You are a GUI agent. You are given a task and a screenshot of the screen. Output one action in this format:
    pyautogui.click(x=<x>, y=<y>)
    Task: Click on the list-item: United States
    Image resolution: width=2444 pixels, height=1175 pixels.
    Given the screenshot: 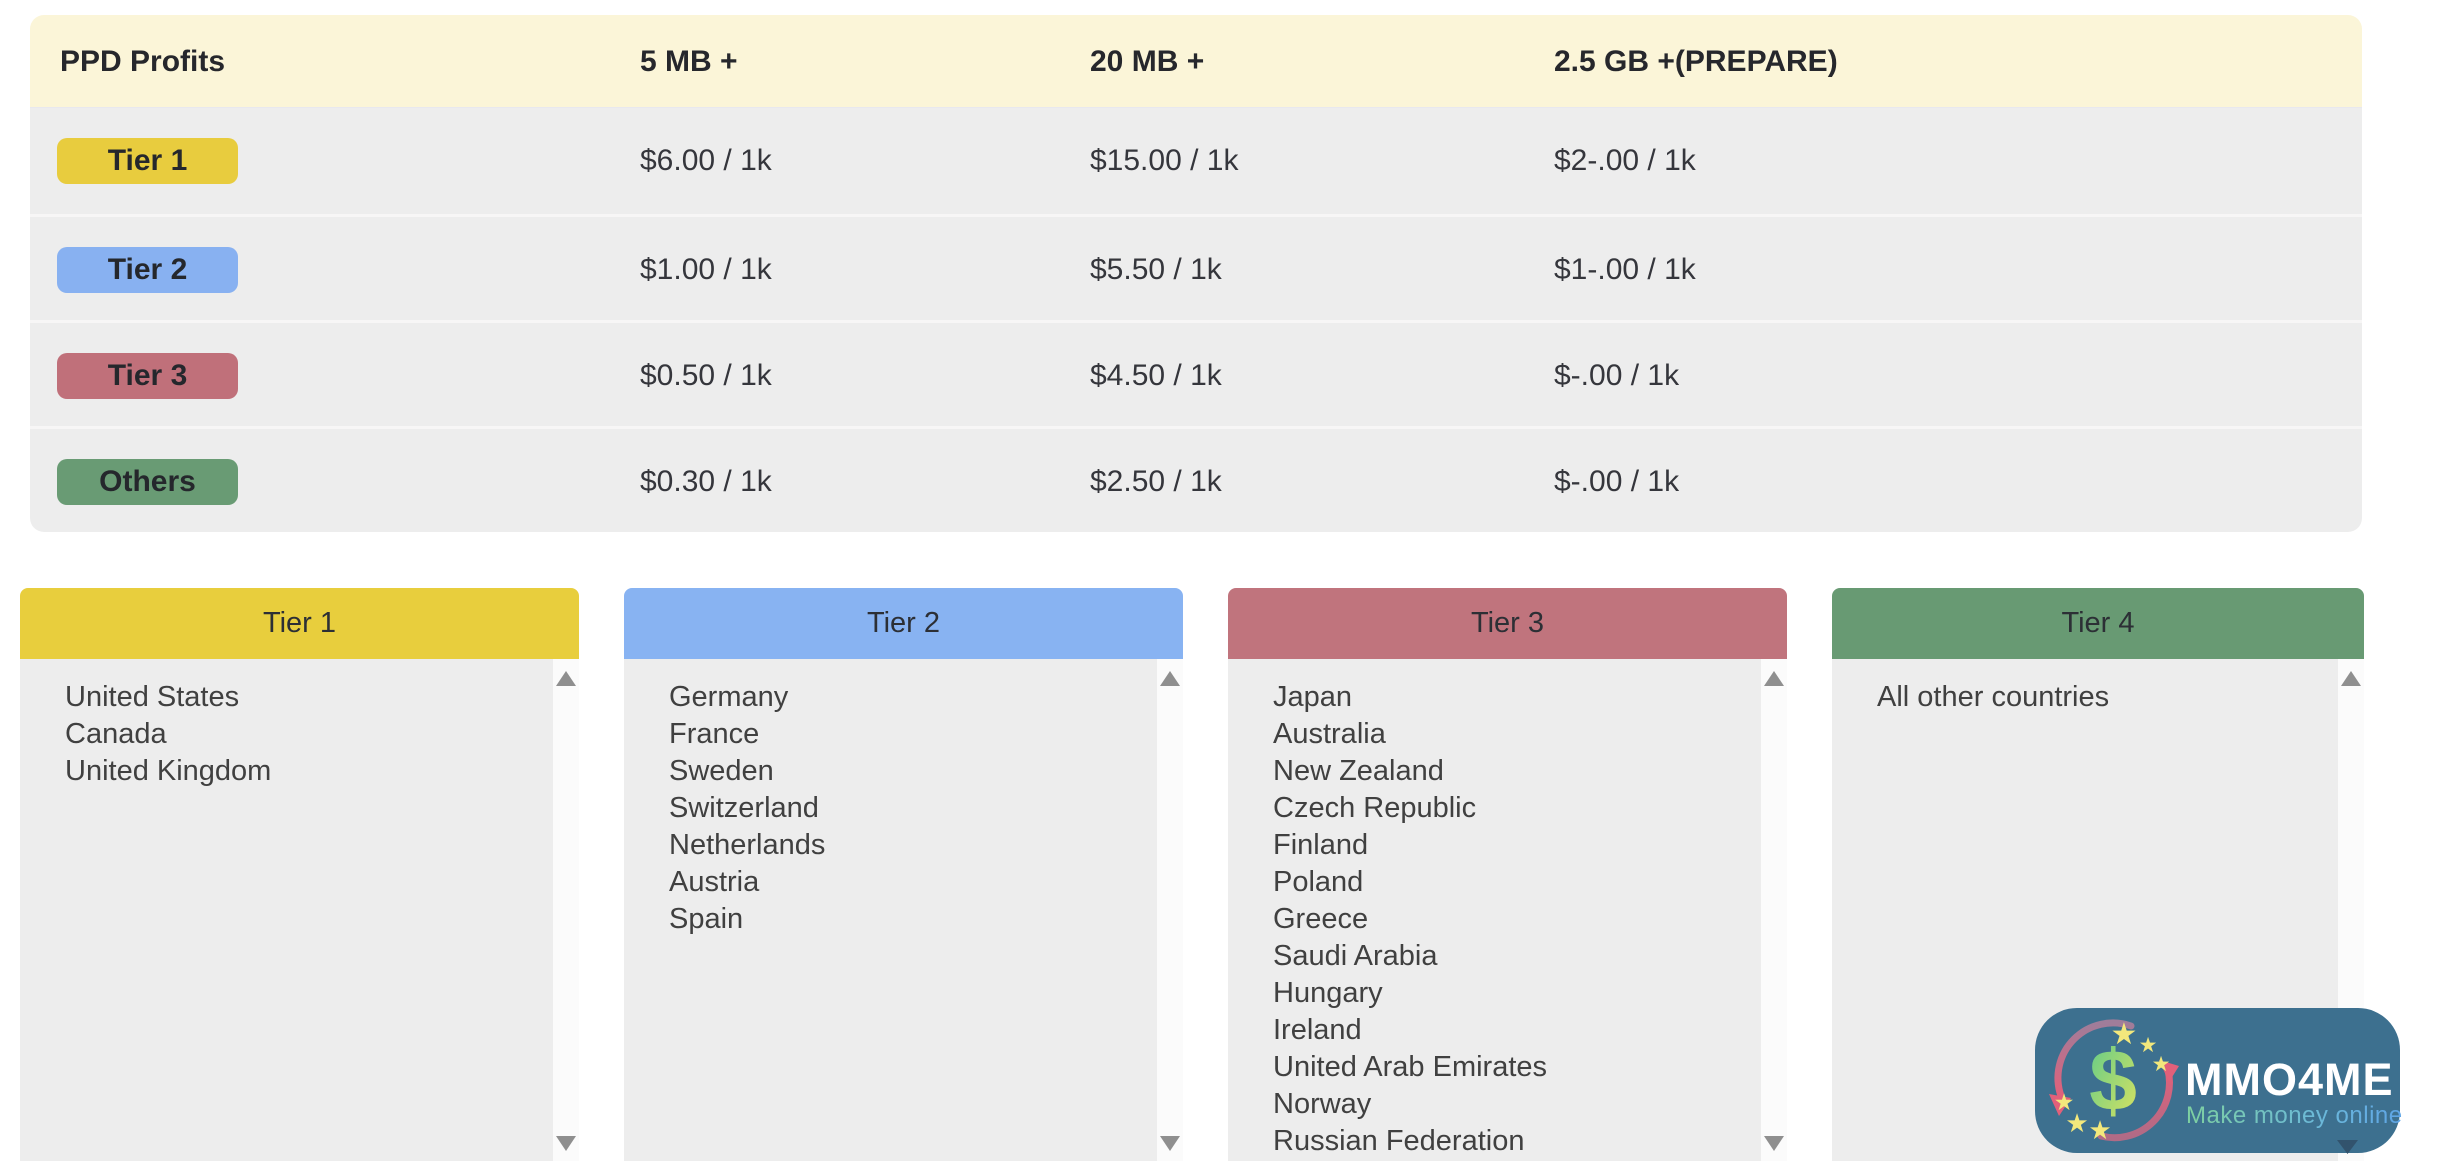 What is the action you would take?
    pyautogui.click(x=152, y=697)
    